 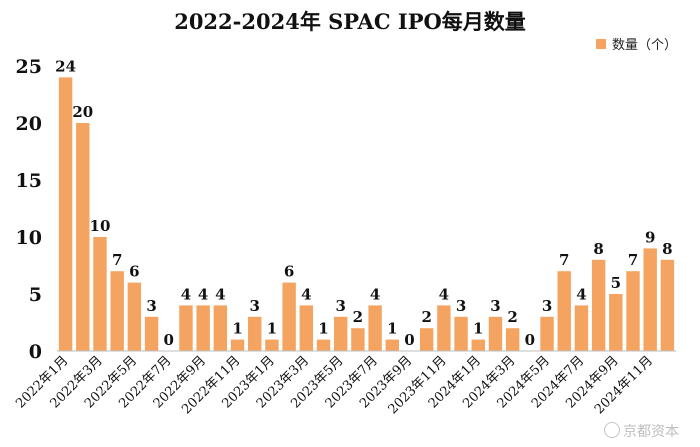 What do you see at coordinates (650, 237) in the screenshot?
I see `bar-value-label: 9` at bounding box center [650, 237].